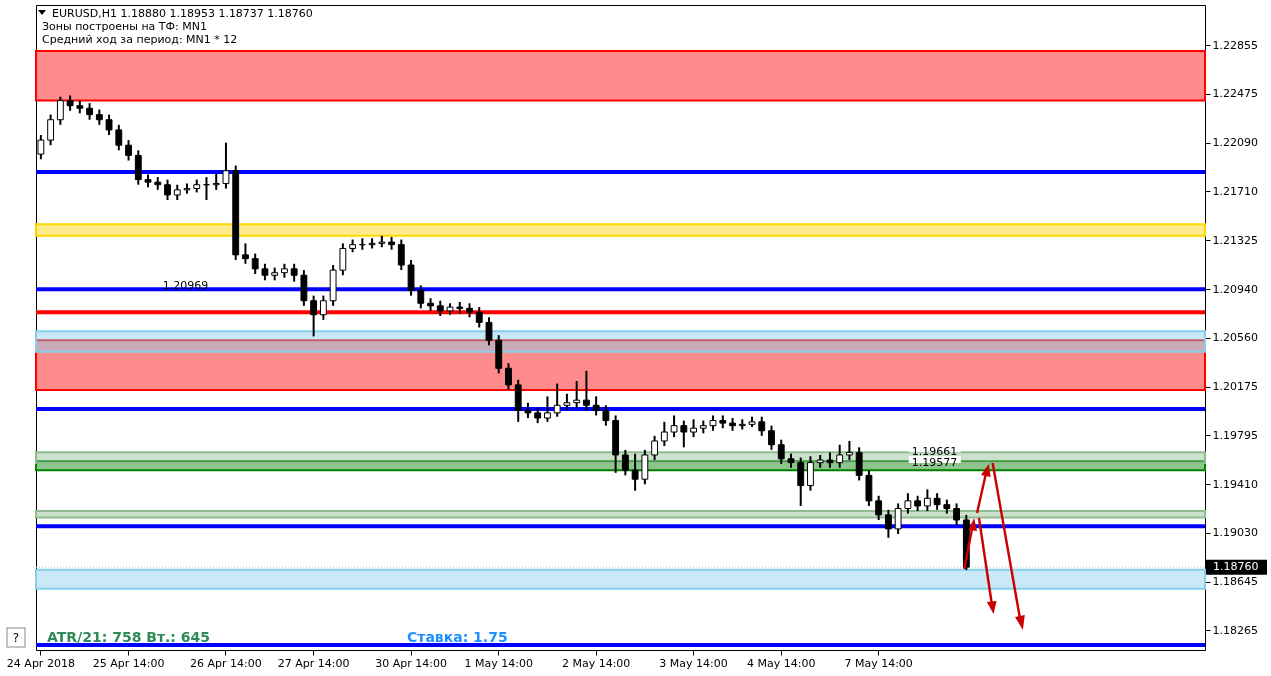 Image resolution: width=1271 pixels, height=676 pixels. I want to click on y-tick-label: 1.20560, so click(1235, 338).